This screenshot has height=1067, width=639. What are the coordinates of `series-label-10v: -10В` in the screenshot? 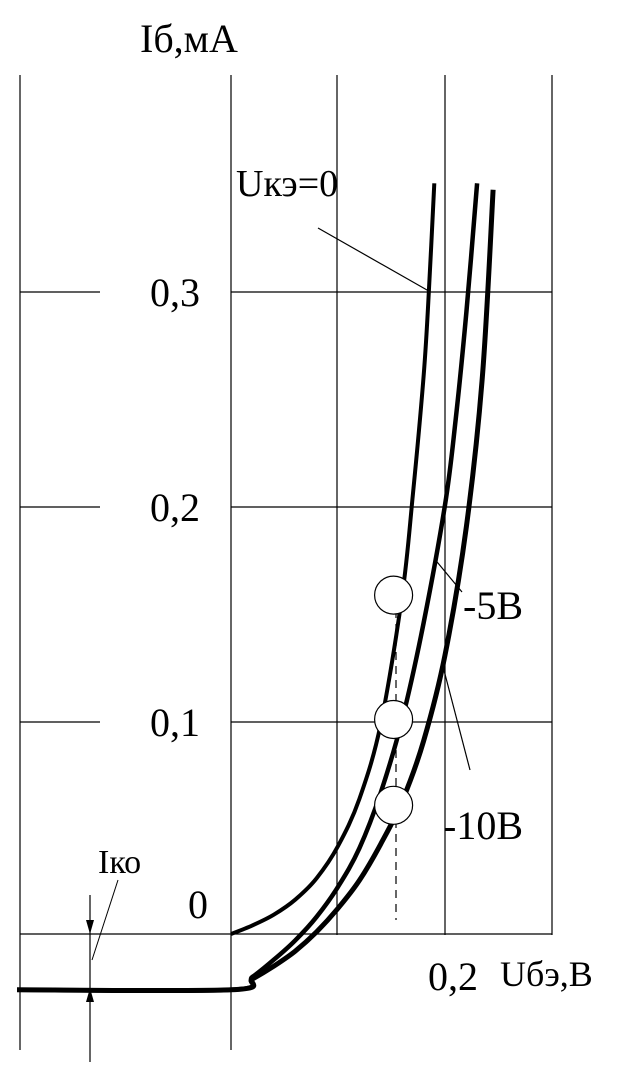 It's located at (483, 825).